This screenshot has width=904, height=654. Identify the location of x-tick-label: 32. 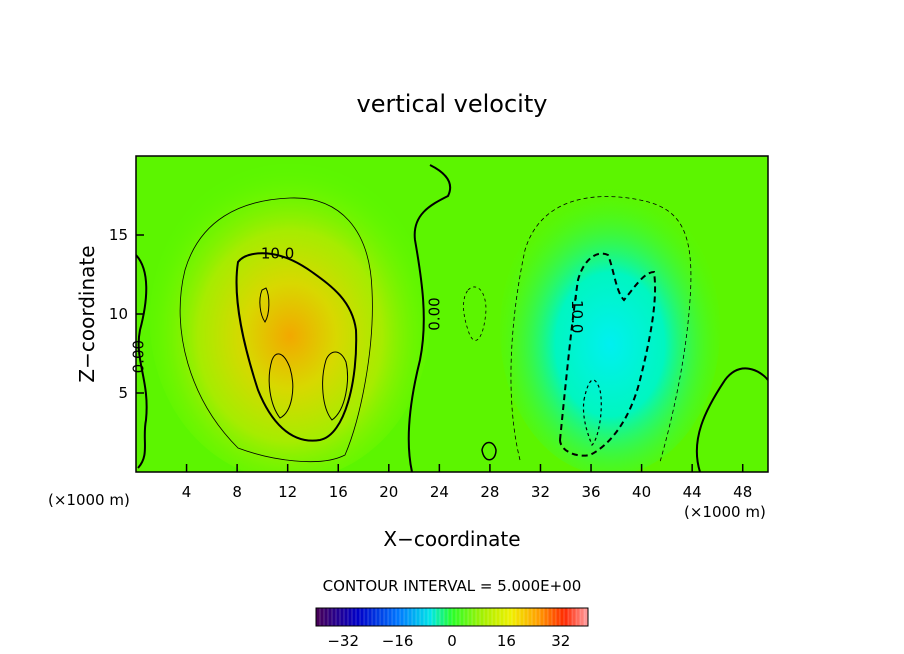
(540, 492).